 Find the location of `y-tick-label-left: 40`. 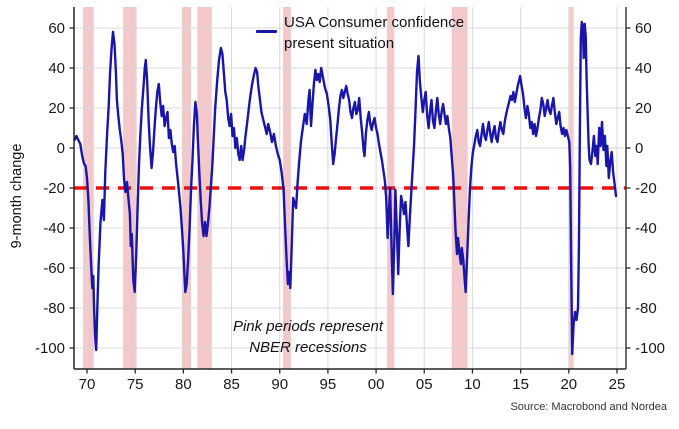

y-tick-label-left: 40 is located at coordinates (56, 68).